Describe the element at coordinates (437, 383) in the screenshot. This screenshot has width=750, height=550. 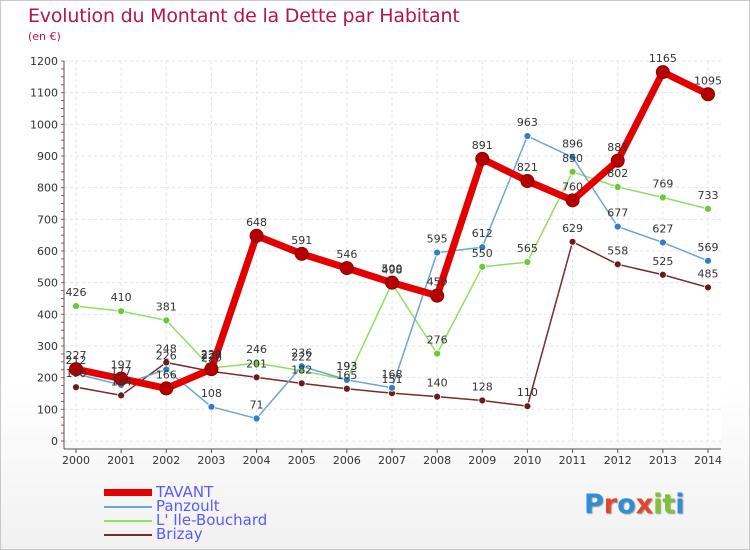
I see `data-label: 140` at that location.